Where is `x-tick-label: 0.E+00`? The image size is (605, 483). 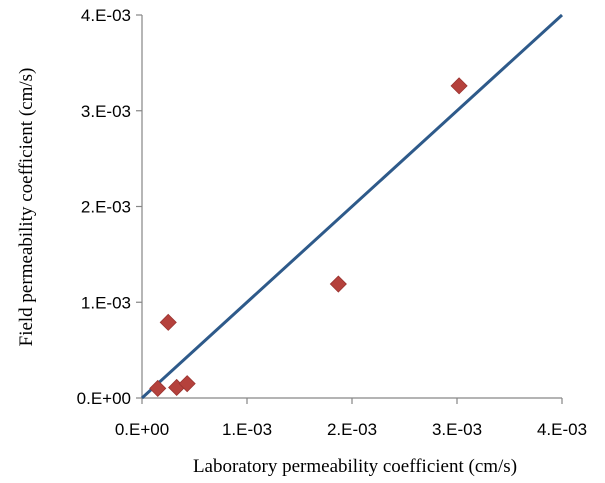
x-tick-label: 0.E+00 is located at coordinates (142, 429).